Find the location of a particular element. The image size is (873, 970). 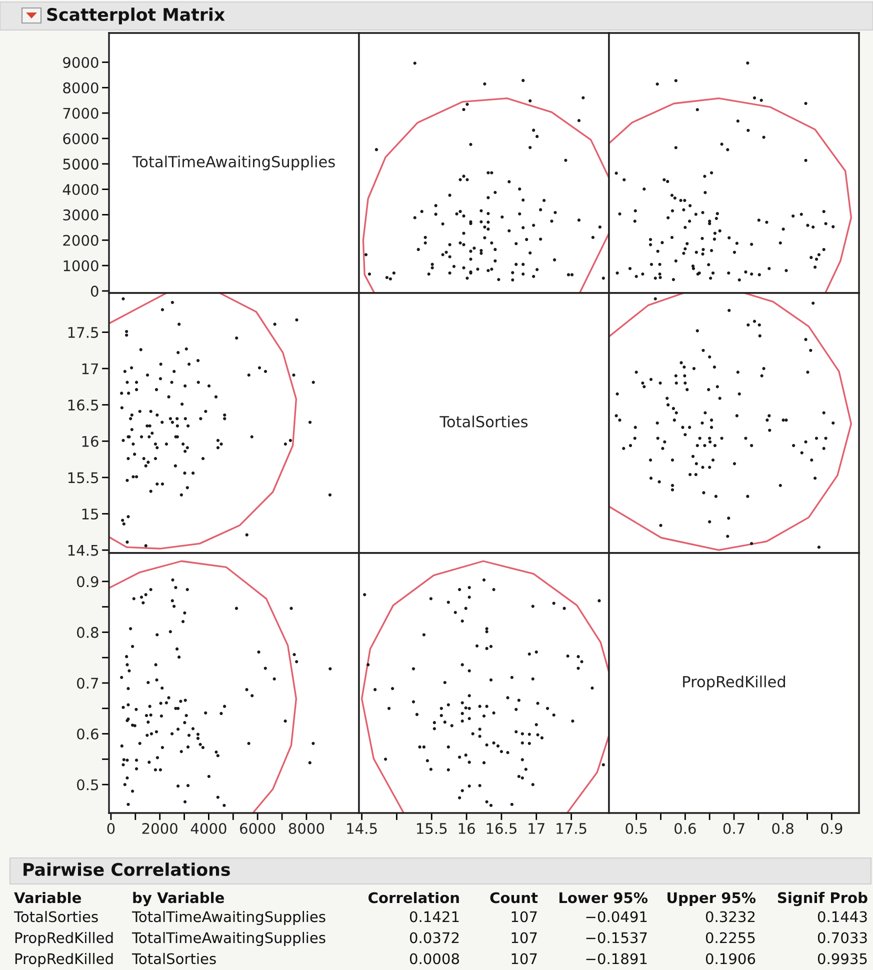

x-tick-label: 0.9 is located at coordinates (831, 828).